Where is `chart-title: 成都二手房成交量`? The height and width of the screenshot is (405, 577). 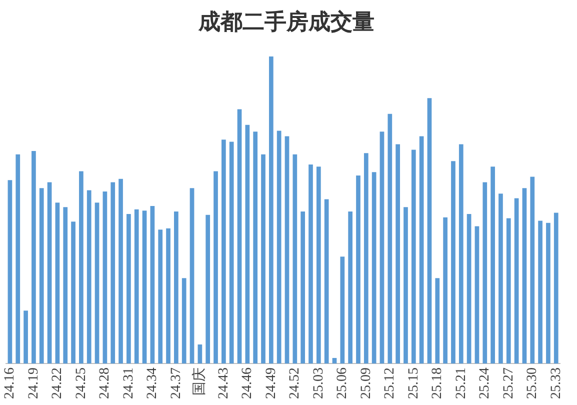 chart-title: 成都二手房成交量 is located at coordinates (286, 21).